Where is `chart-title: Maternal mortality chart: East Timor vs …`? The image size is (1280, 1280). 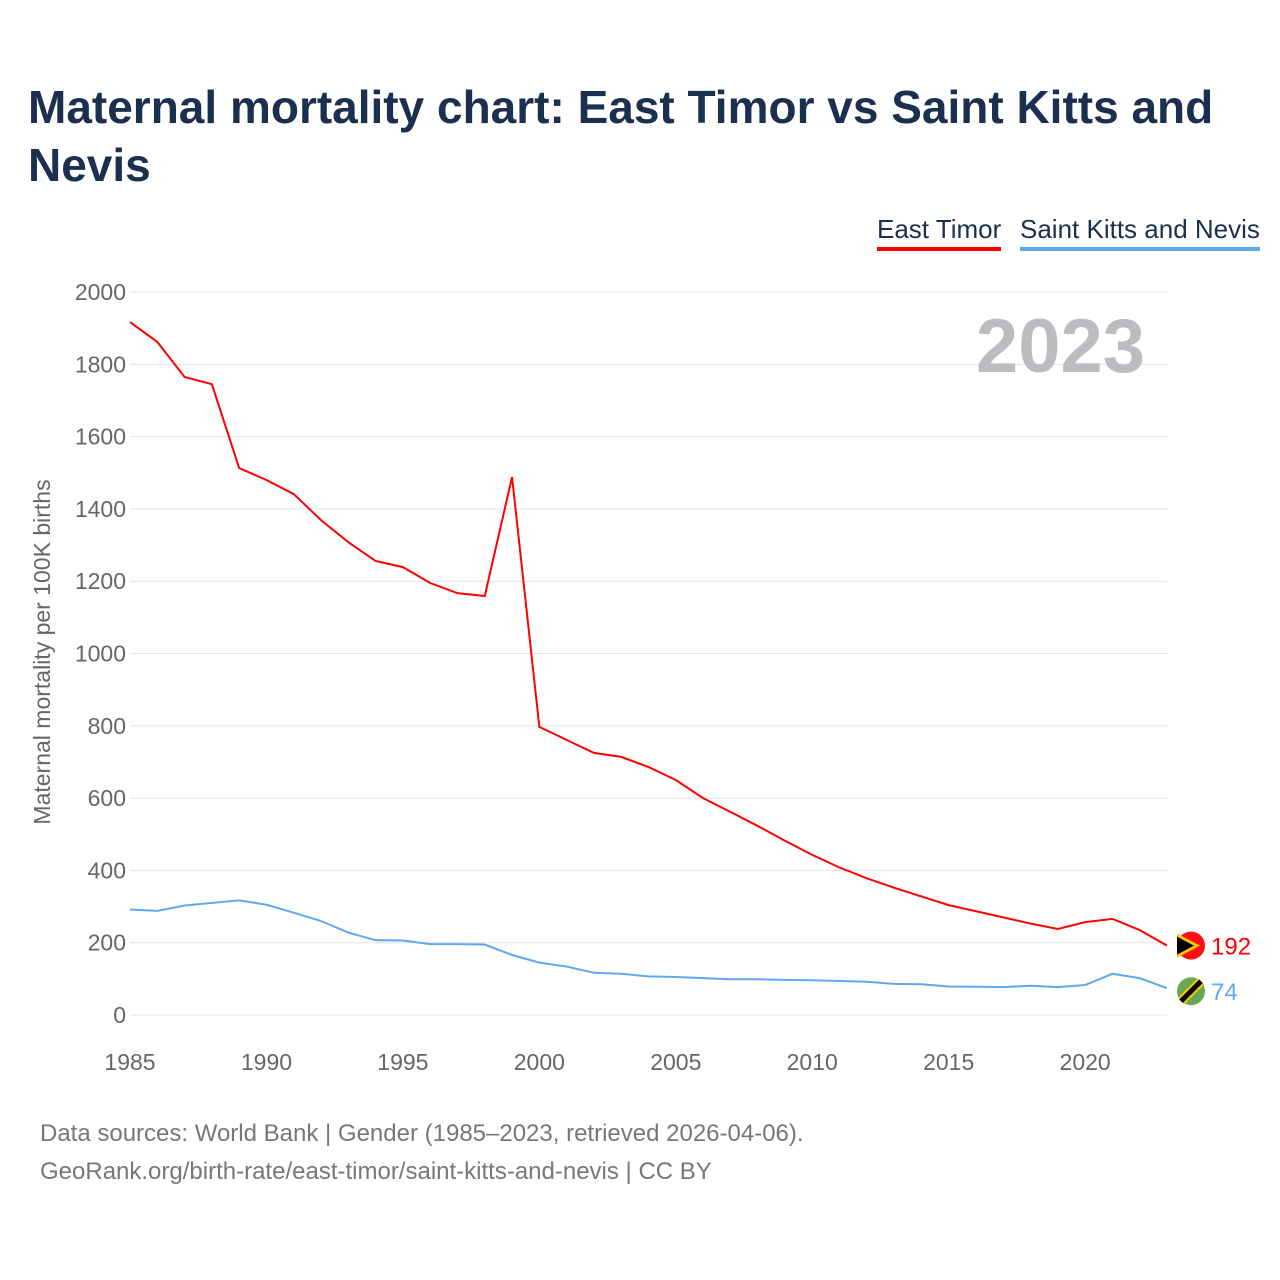
chart-title: Maternal mortality chart: East Timor vs … is located at coordinates (621, 136).